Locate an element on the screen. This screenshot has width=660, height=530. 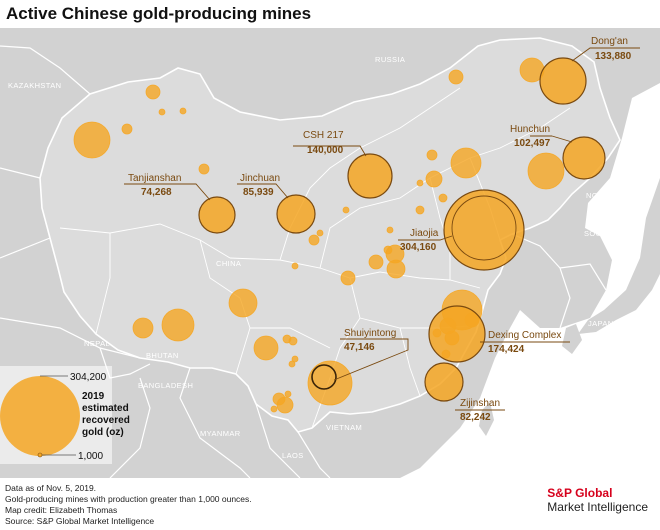
mine-label-hunchun-name: Hunchun is located at coordinates (530, 129).